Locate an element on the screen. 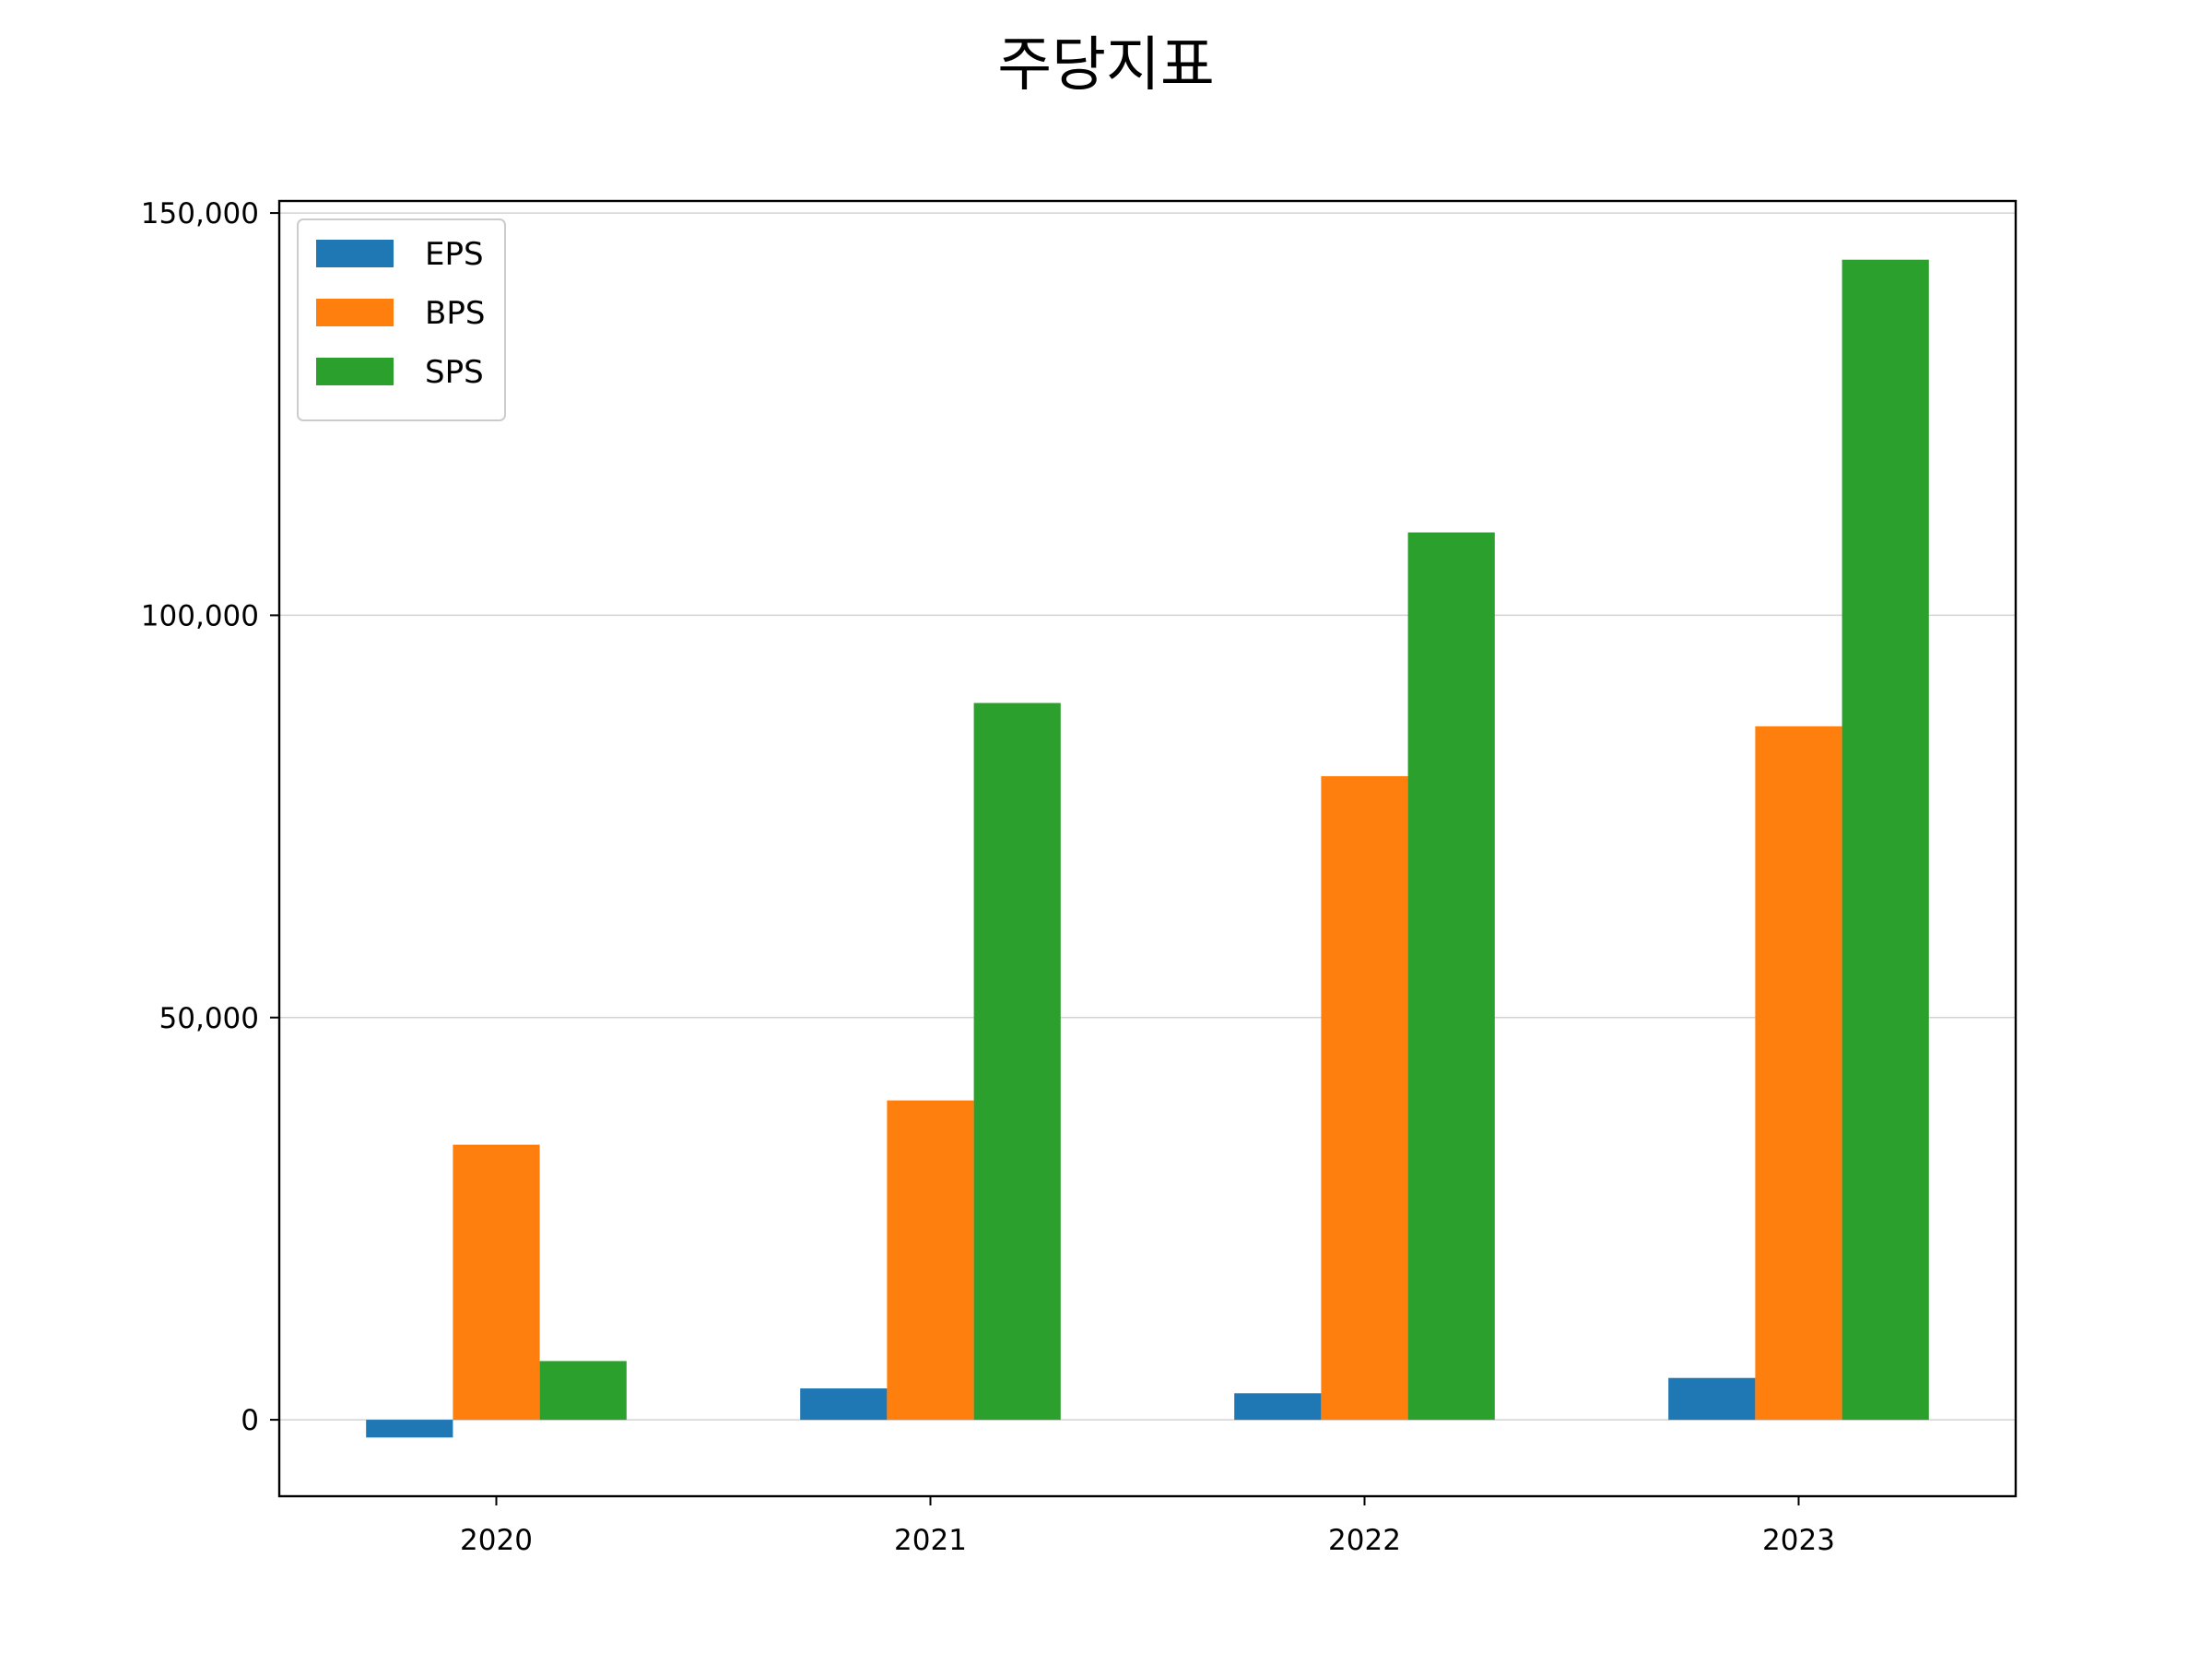 The width and height of the screenshot is (2212, 1664). bar-bps-2023 is located at coordinates (1798, 1073).